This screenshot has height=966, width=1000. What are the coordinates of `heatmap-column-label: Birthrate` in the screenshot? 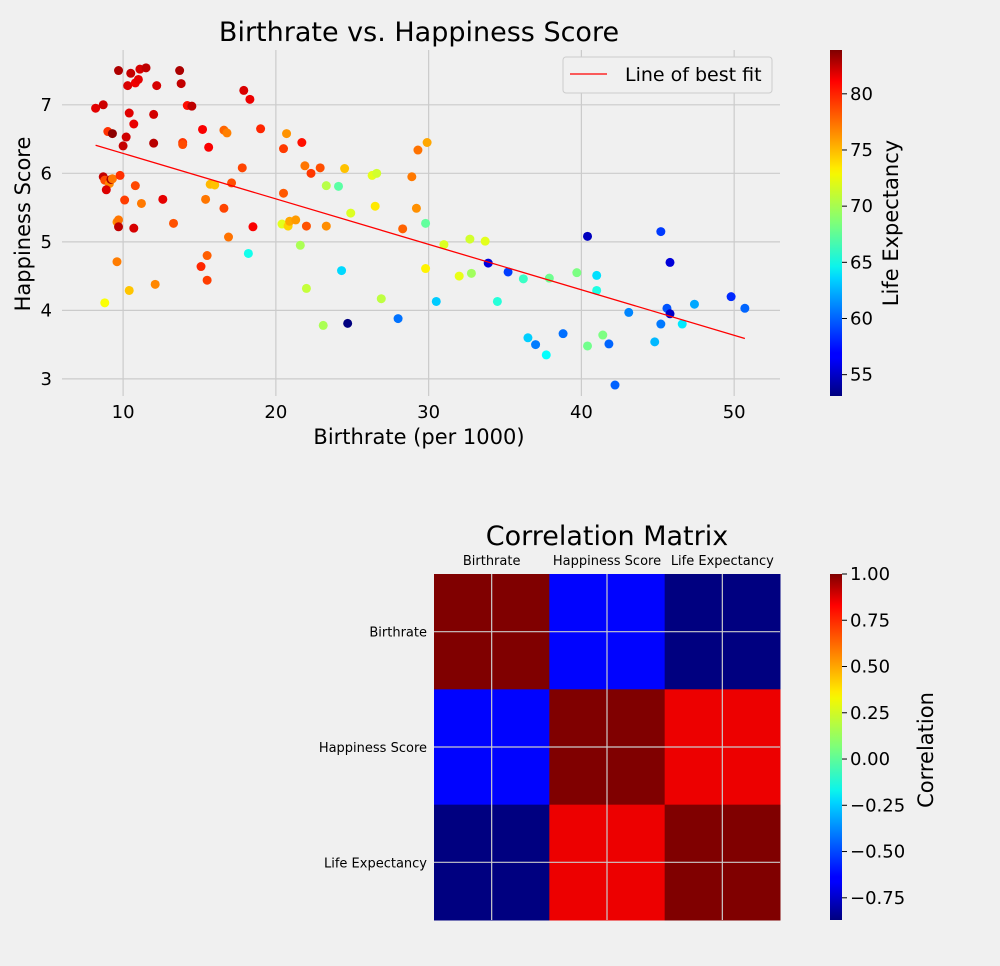 It's located at (492, 561).